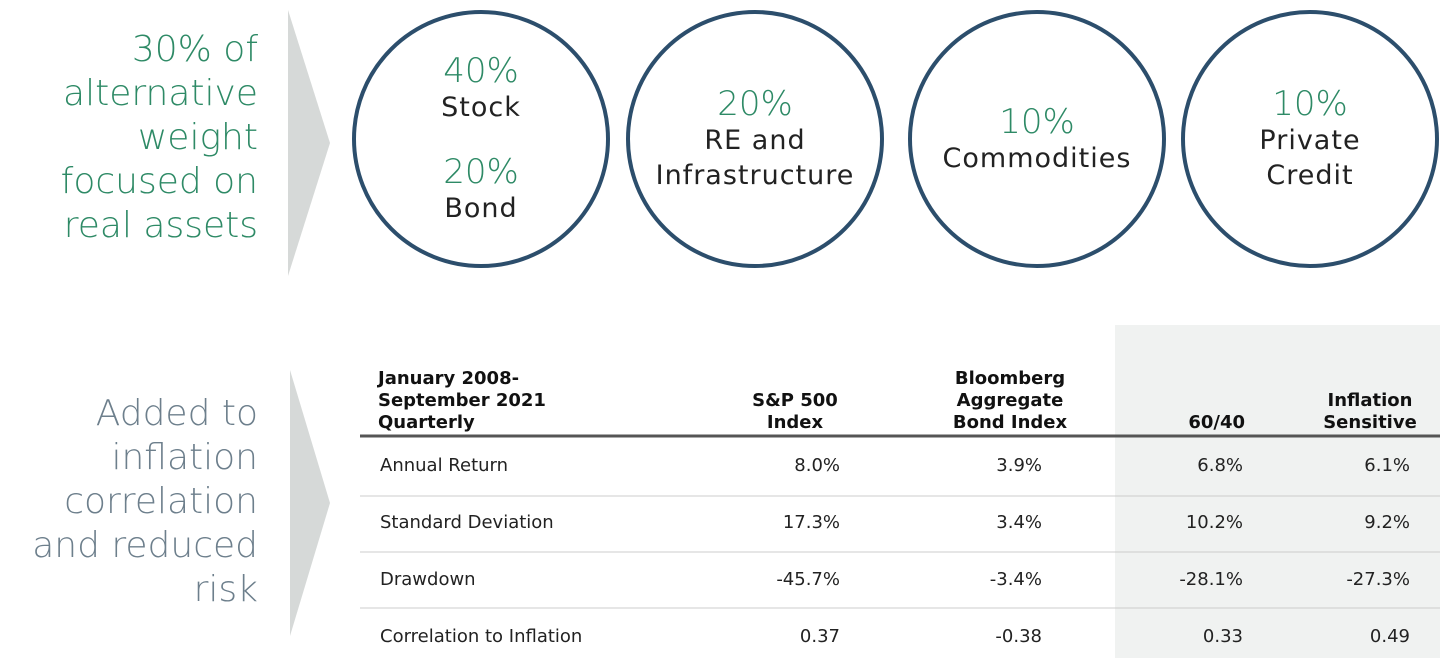 This screenshot has width=1440, height=658. Describe the element at coordinates (817, 465) in the screenshot. I see `cell: 8.0%` at that location.